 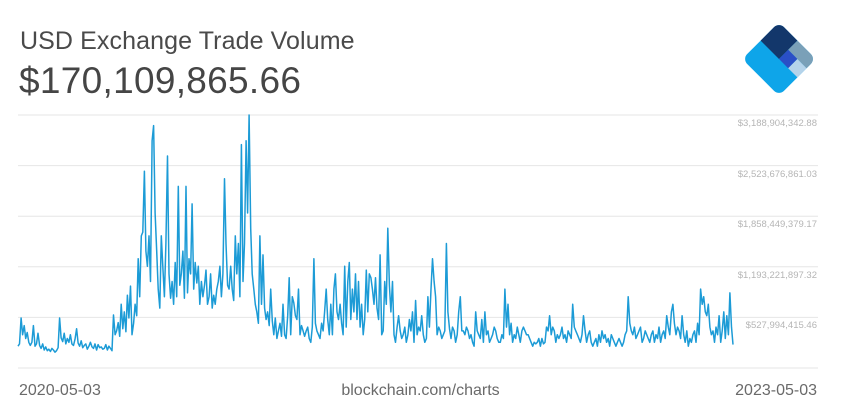 I want to click on source-link: blockchain.com/charts, so click(x=420, y=390).